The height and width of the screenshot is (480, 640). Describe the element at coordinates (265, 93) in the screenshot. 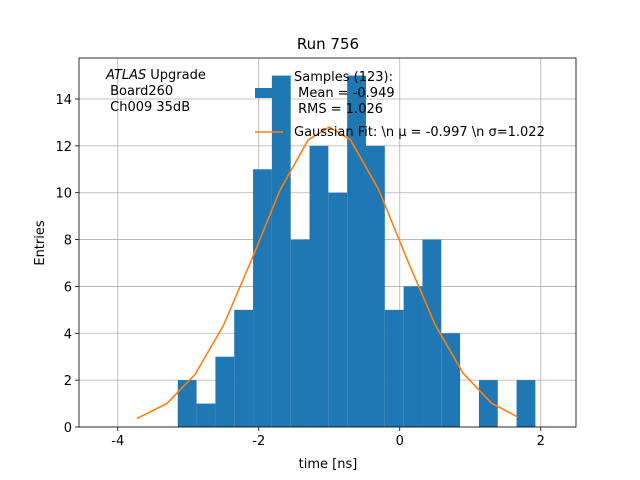

I see `legend-swatch` at that location.